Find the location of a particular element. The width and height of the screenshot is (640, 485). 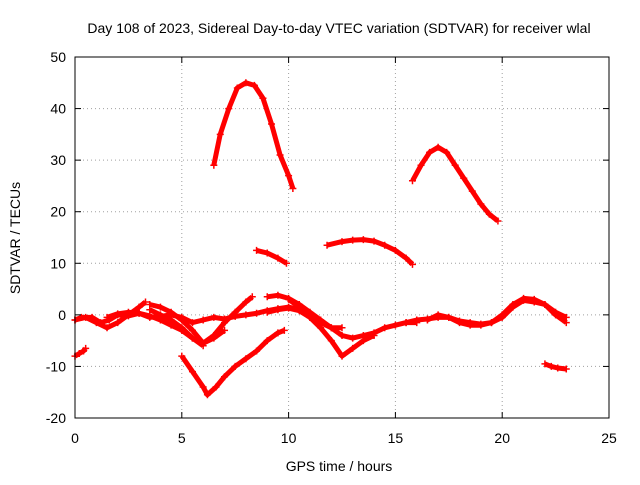

y-axis-label: SDTVAR / TECUs is located at coordinates (15, 238).